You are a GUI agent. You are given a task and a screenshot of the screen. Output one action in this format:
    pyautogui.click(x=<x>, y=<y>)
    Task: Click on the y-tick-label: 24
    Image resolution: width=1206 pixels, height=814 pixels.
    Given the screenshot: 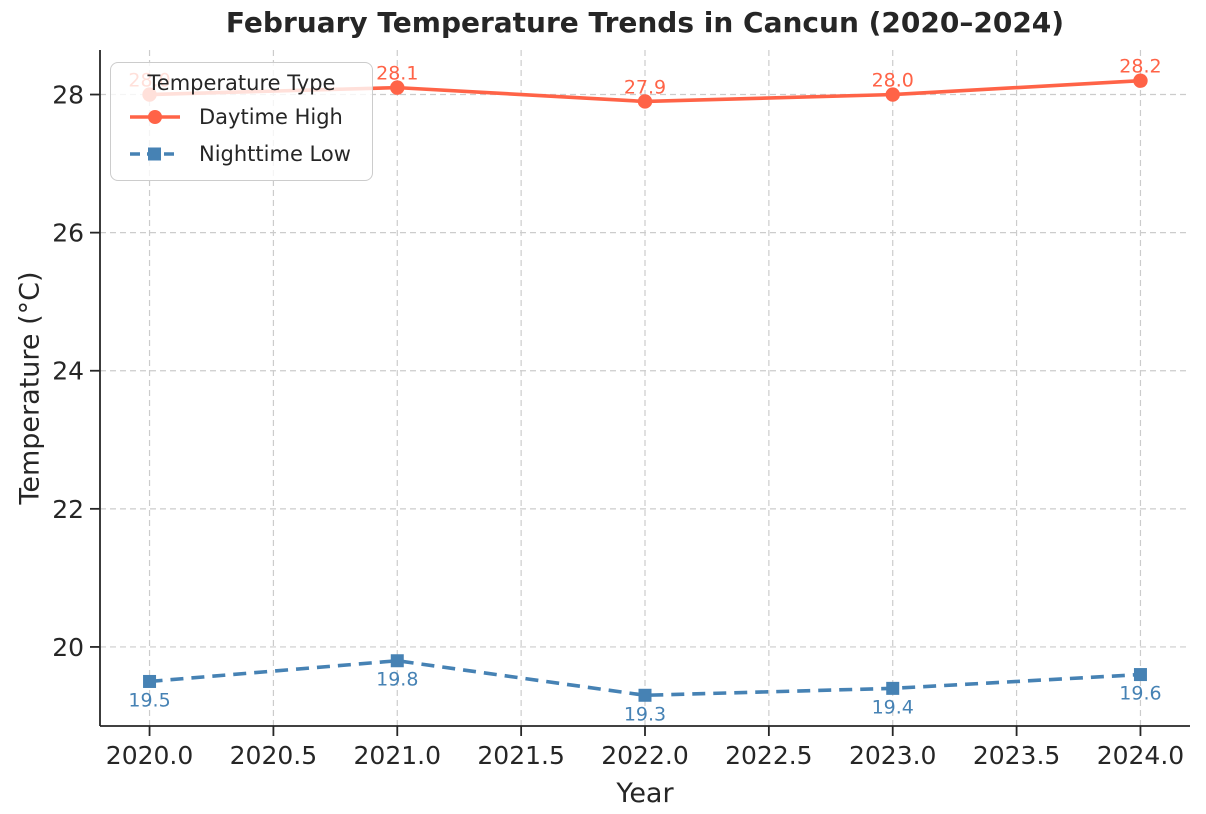 What is the action you would take?
    pyautogui.click(x=68, y=371)
    